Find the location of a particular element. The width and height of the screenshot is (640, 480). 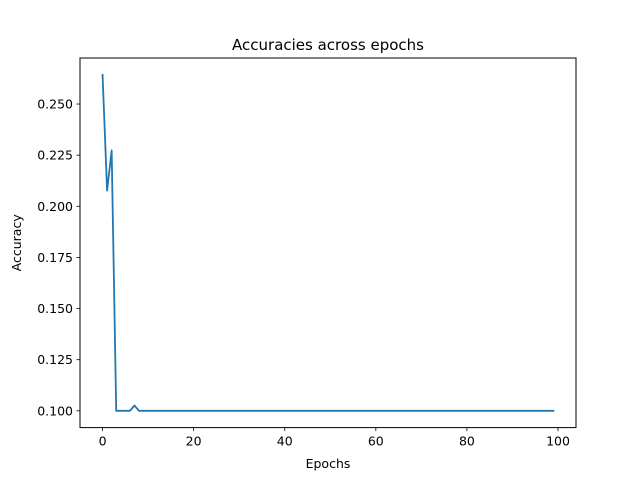

chart-title: Accuracies across epochs is located at coordinates (328, 45).